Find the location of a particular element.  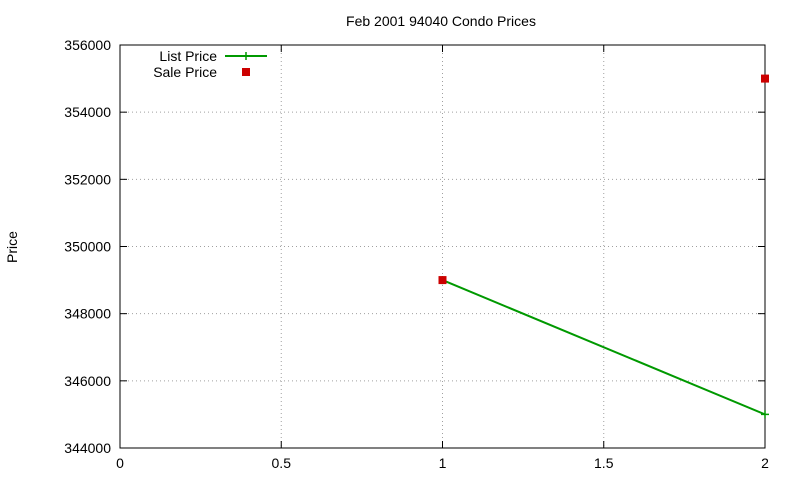

chart-title: Feb 2001 94040 Condo Prices is located at coordinates (441, 21).